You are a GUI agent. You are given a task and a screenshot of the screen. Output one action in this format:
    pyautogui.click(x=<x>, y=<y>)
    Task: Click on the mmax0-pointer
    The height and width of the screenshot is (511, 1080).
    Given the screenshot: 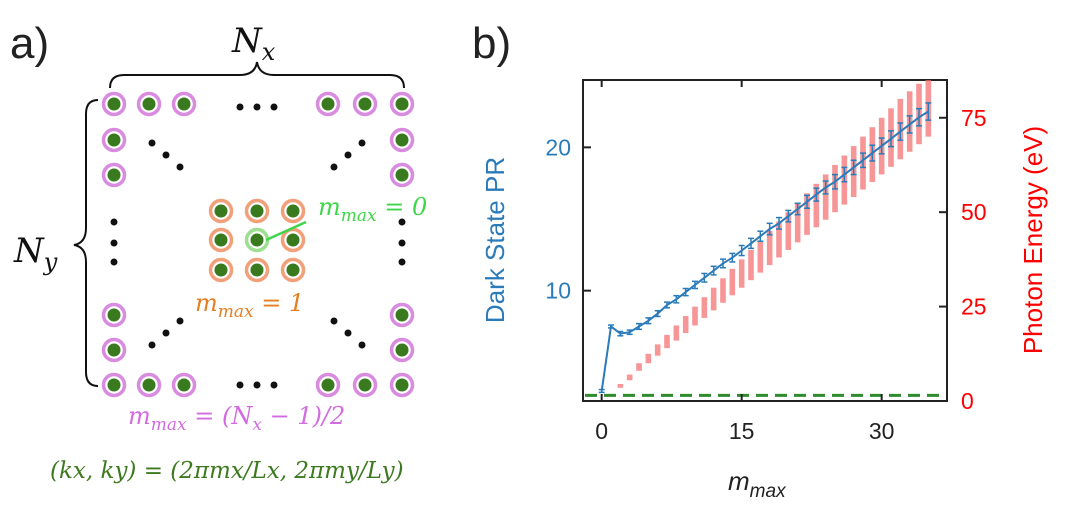 What is the action you would take?
    pyautogui.click(x=286, y=231)
    